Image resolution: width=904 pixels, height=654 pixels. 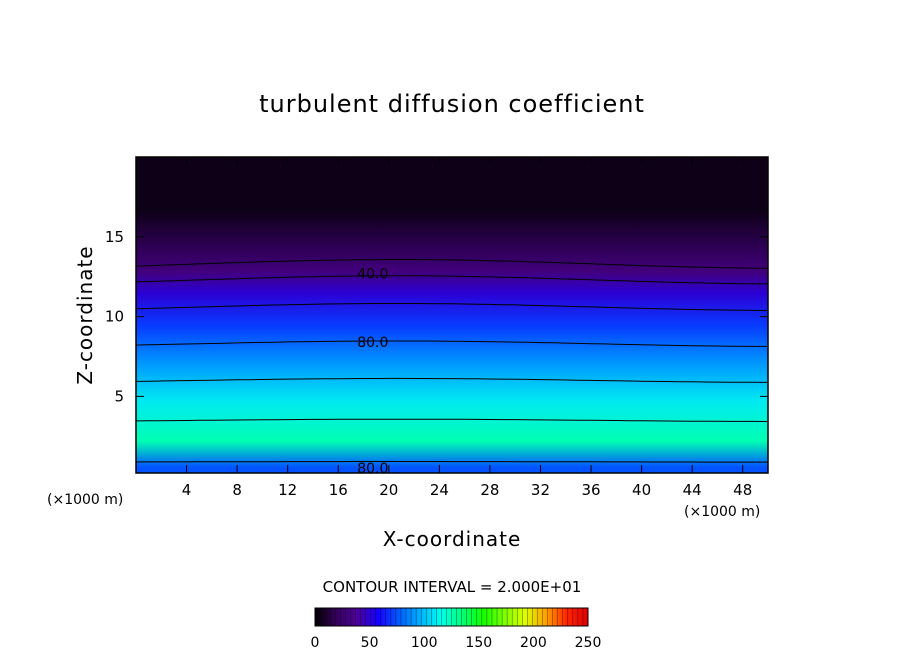 What do you see at coordinates (452, 539) in the screenshot?
I see `x-axis-label: X-coordinate` at bounding box center [452, 539].